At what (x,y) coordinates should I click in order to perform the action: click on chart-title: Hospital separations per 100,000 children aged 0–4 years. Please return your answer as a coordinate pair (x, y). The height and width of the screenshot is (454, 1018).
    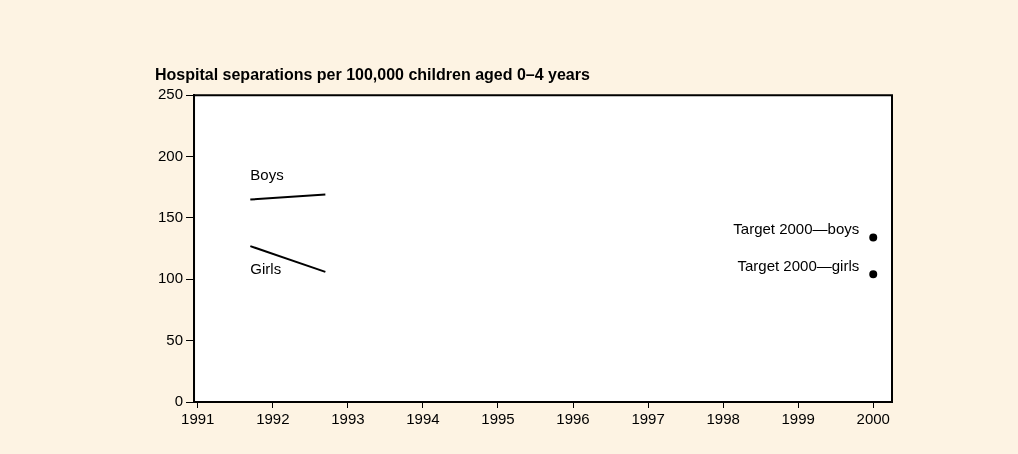
    Looking at the image, I should click on (372, 75).